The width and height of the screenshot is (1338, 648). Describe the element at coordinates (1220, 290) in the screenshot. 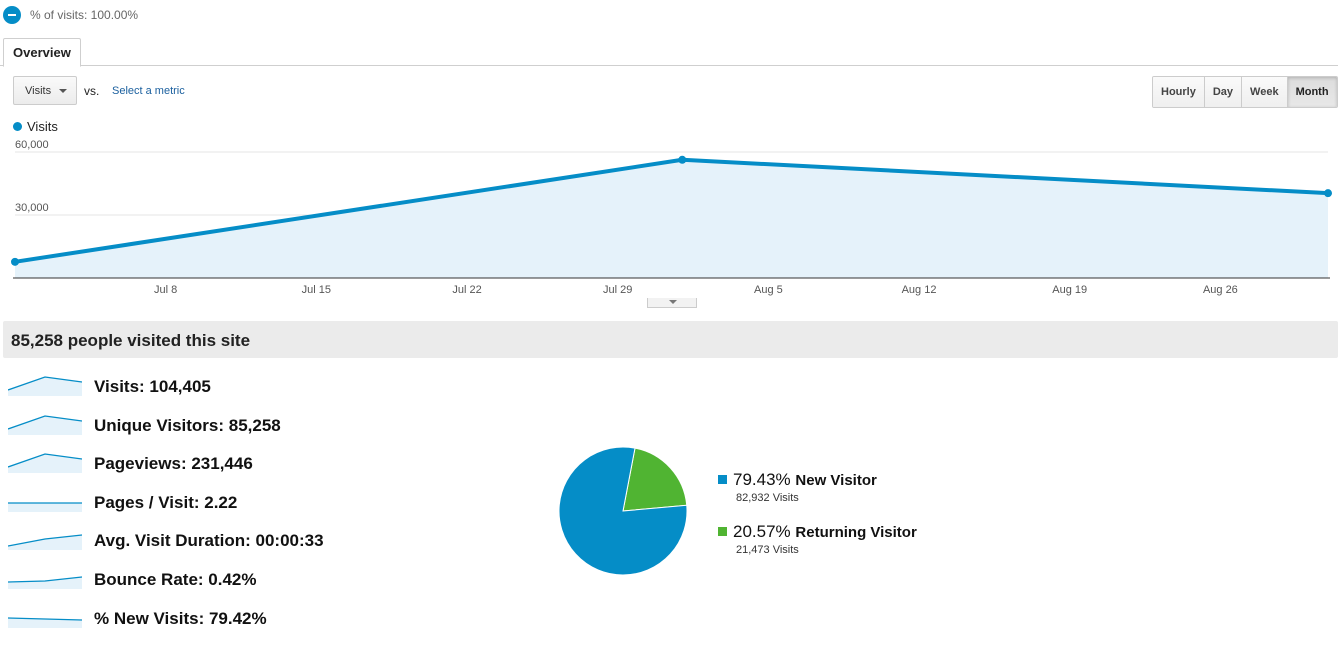

I see `x-tick-label: Aug 26` at that location.